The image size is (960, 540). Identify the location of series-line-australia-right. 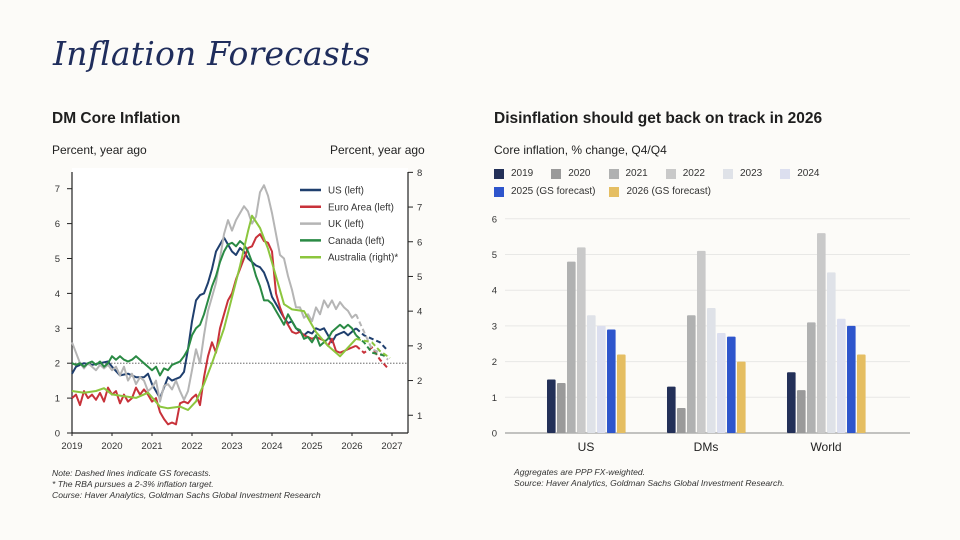
(214, 312).